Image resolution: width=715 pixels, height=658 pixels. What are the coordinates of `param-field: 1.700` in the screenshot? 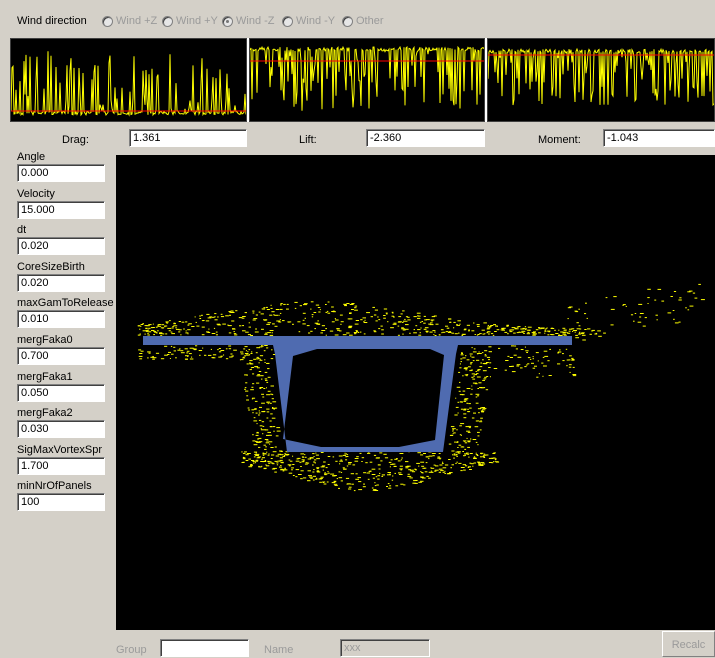 It's located at (61, 465).